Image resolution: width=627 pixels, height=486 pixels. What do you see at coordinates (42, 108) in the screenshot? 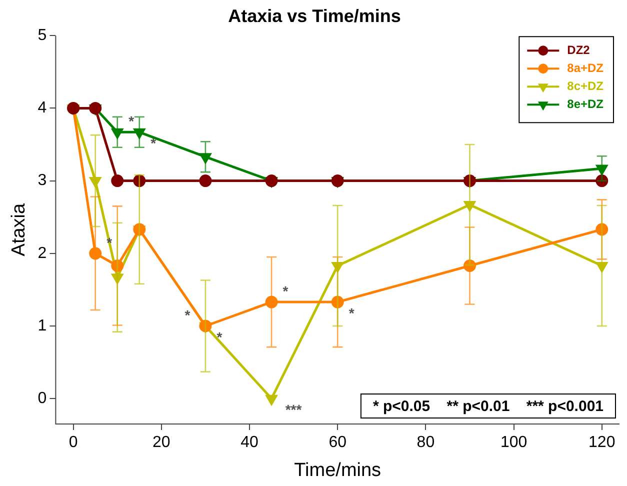
I see `y-tick-label: 4` at bounding box center [42, 108].